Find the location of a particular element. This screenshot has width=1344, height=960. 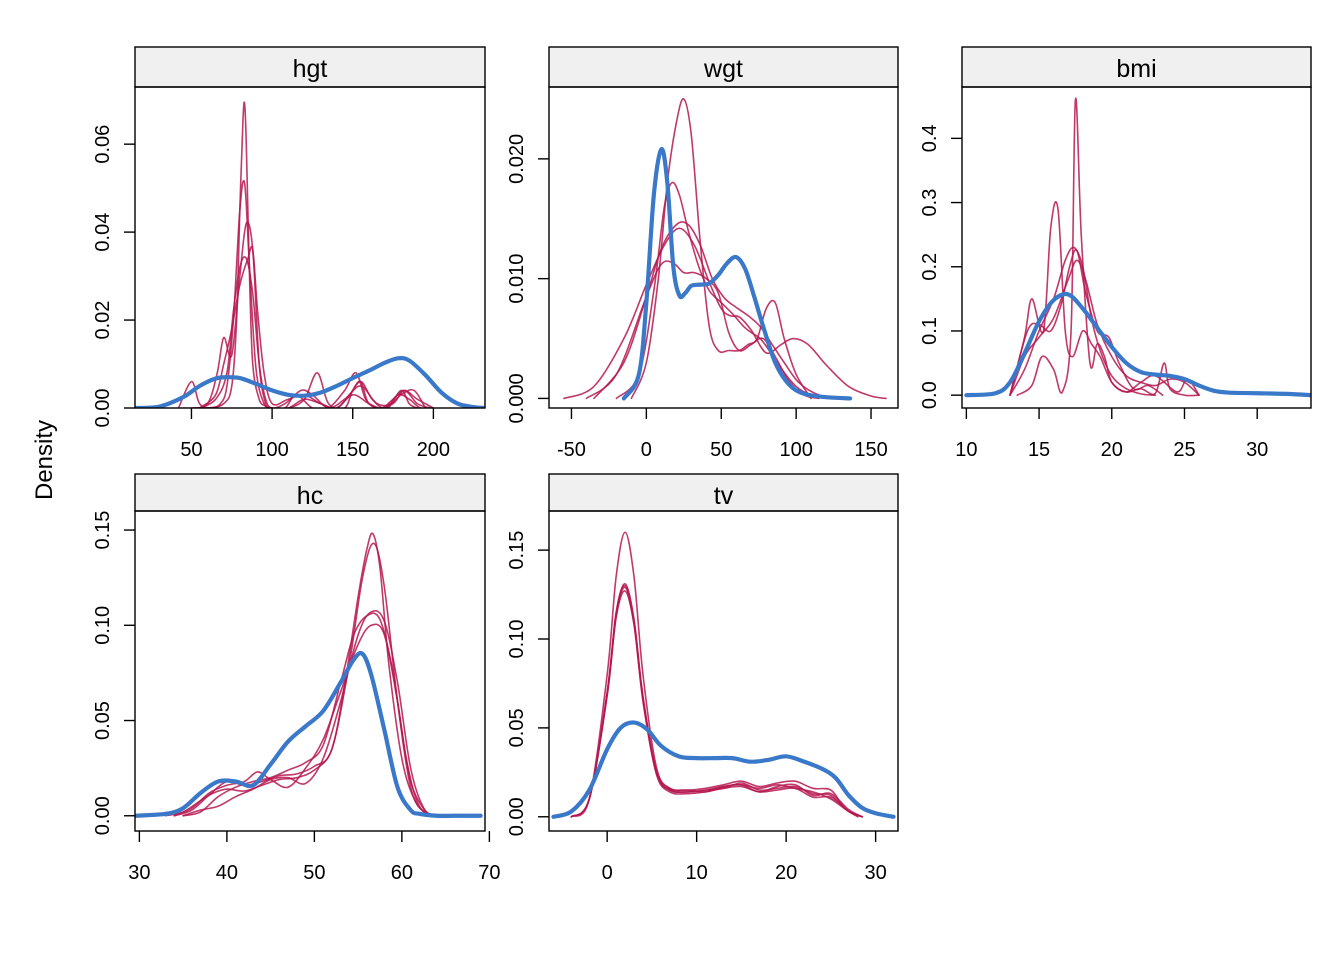

panel-bmi: bmi 10 15 20 25 30 0.0 0.1 0.2 0.3 0.4 is located at coordinates (1115, 253).